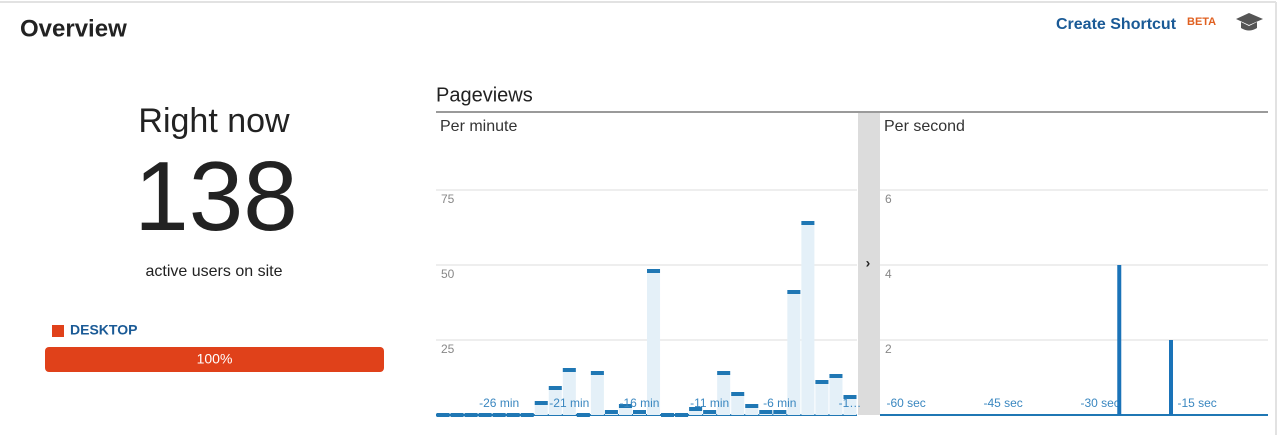 Image resolution: width=1280 pixels, height=435 pixels. What do you see at coordinates (1196, 403) in the screenshot?
I see `x-tick-label: -15 sec` at bounding box center [1196, 403].